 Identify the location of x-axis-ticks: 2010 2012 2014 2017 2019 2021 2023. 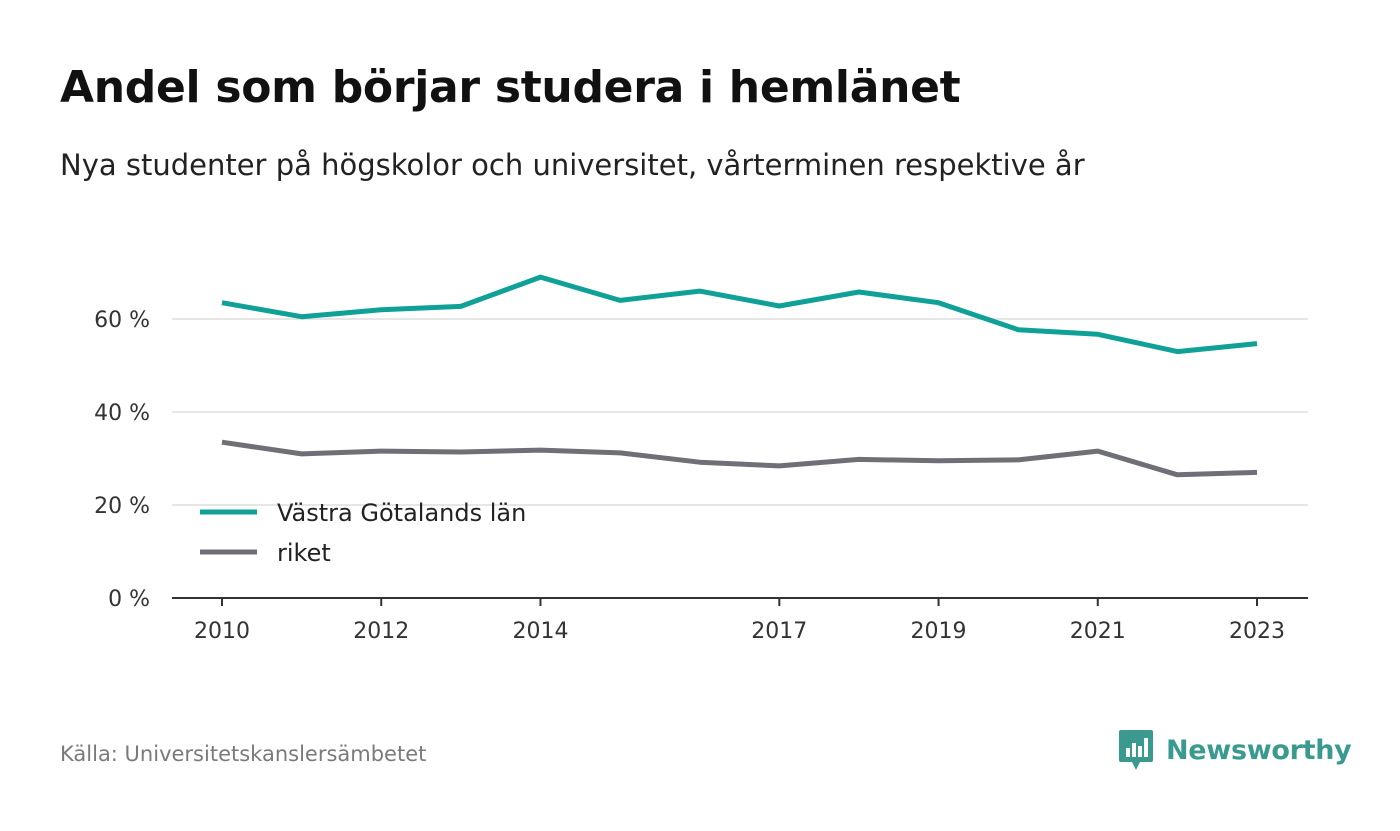
(739, 621).